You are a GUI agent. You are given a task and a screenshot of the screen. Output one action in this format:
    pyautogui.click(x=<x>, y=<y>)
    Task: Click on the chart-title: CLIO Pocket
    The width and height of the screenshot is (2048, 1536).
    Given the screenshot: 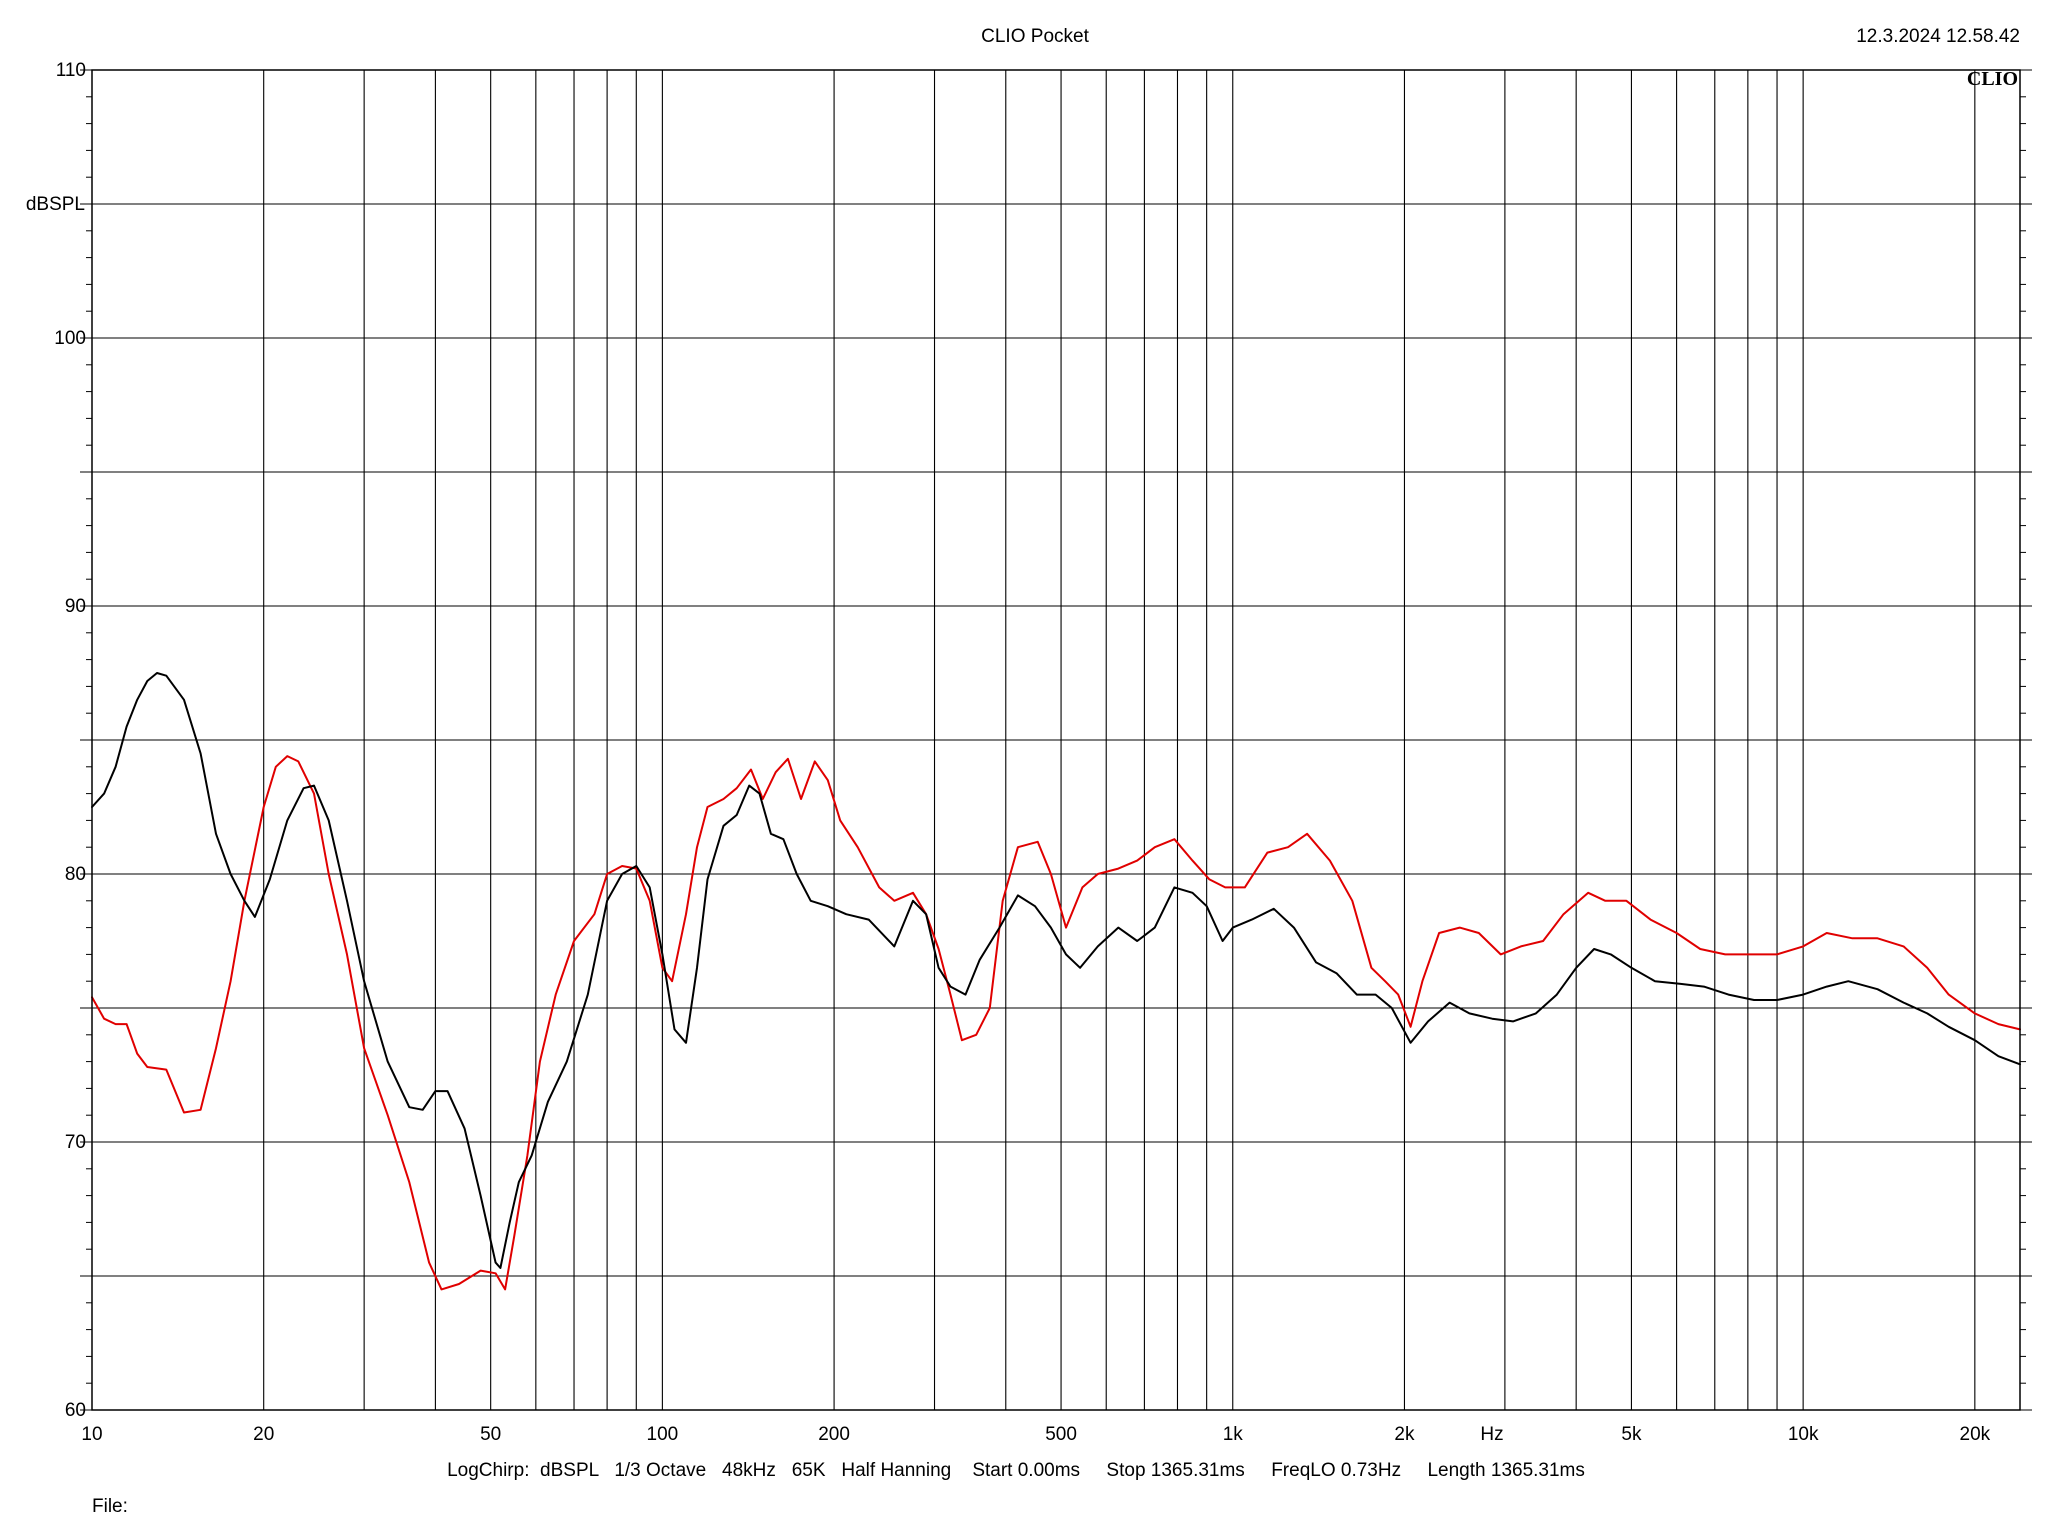 What is the action you would take?
    pyautogui.click(x=1035, y=36)
    